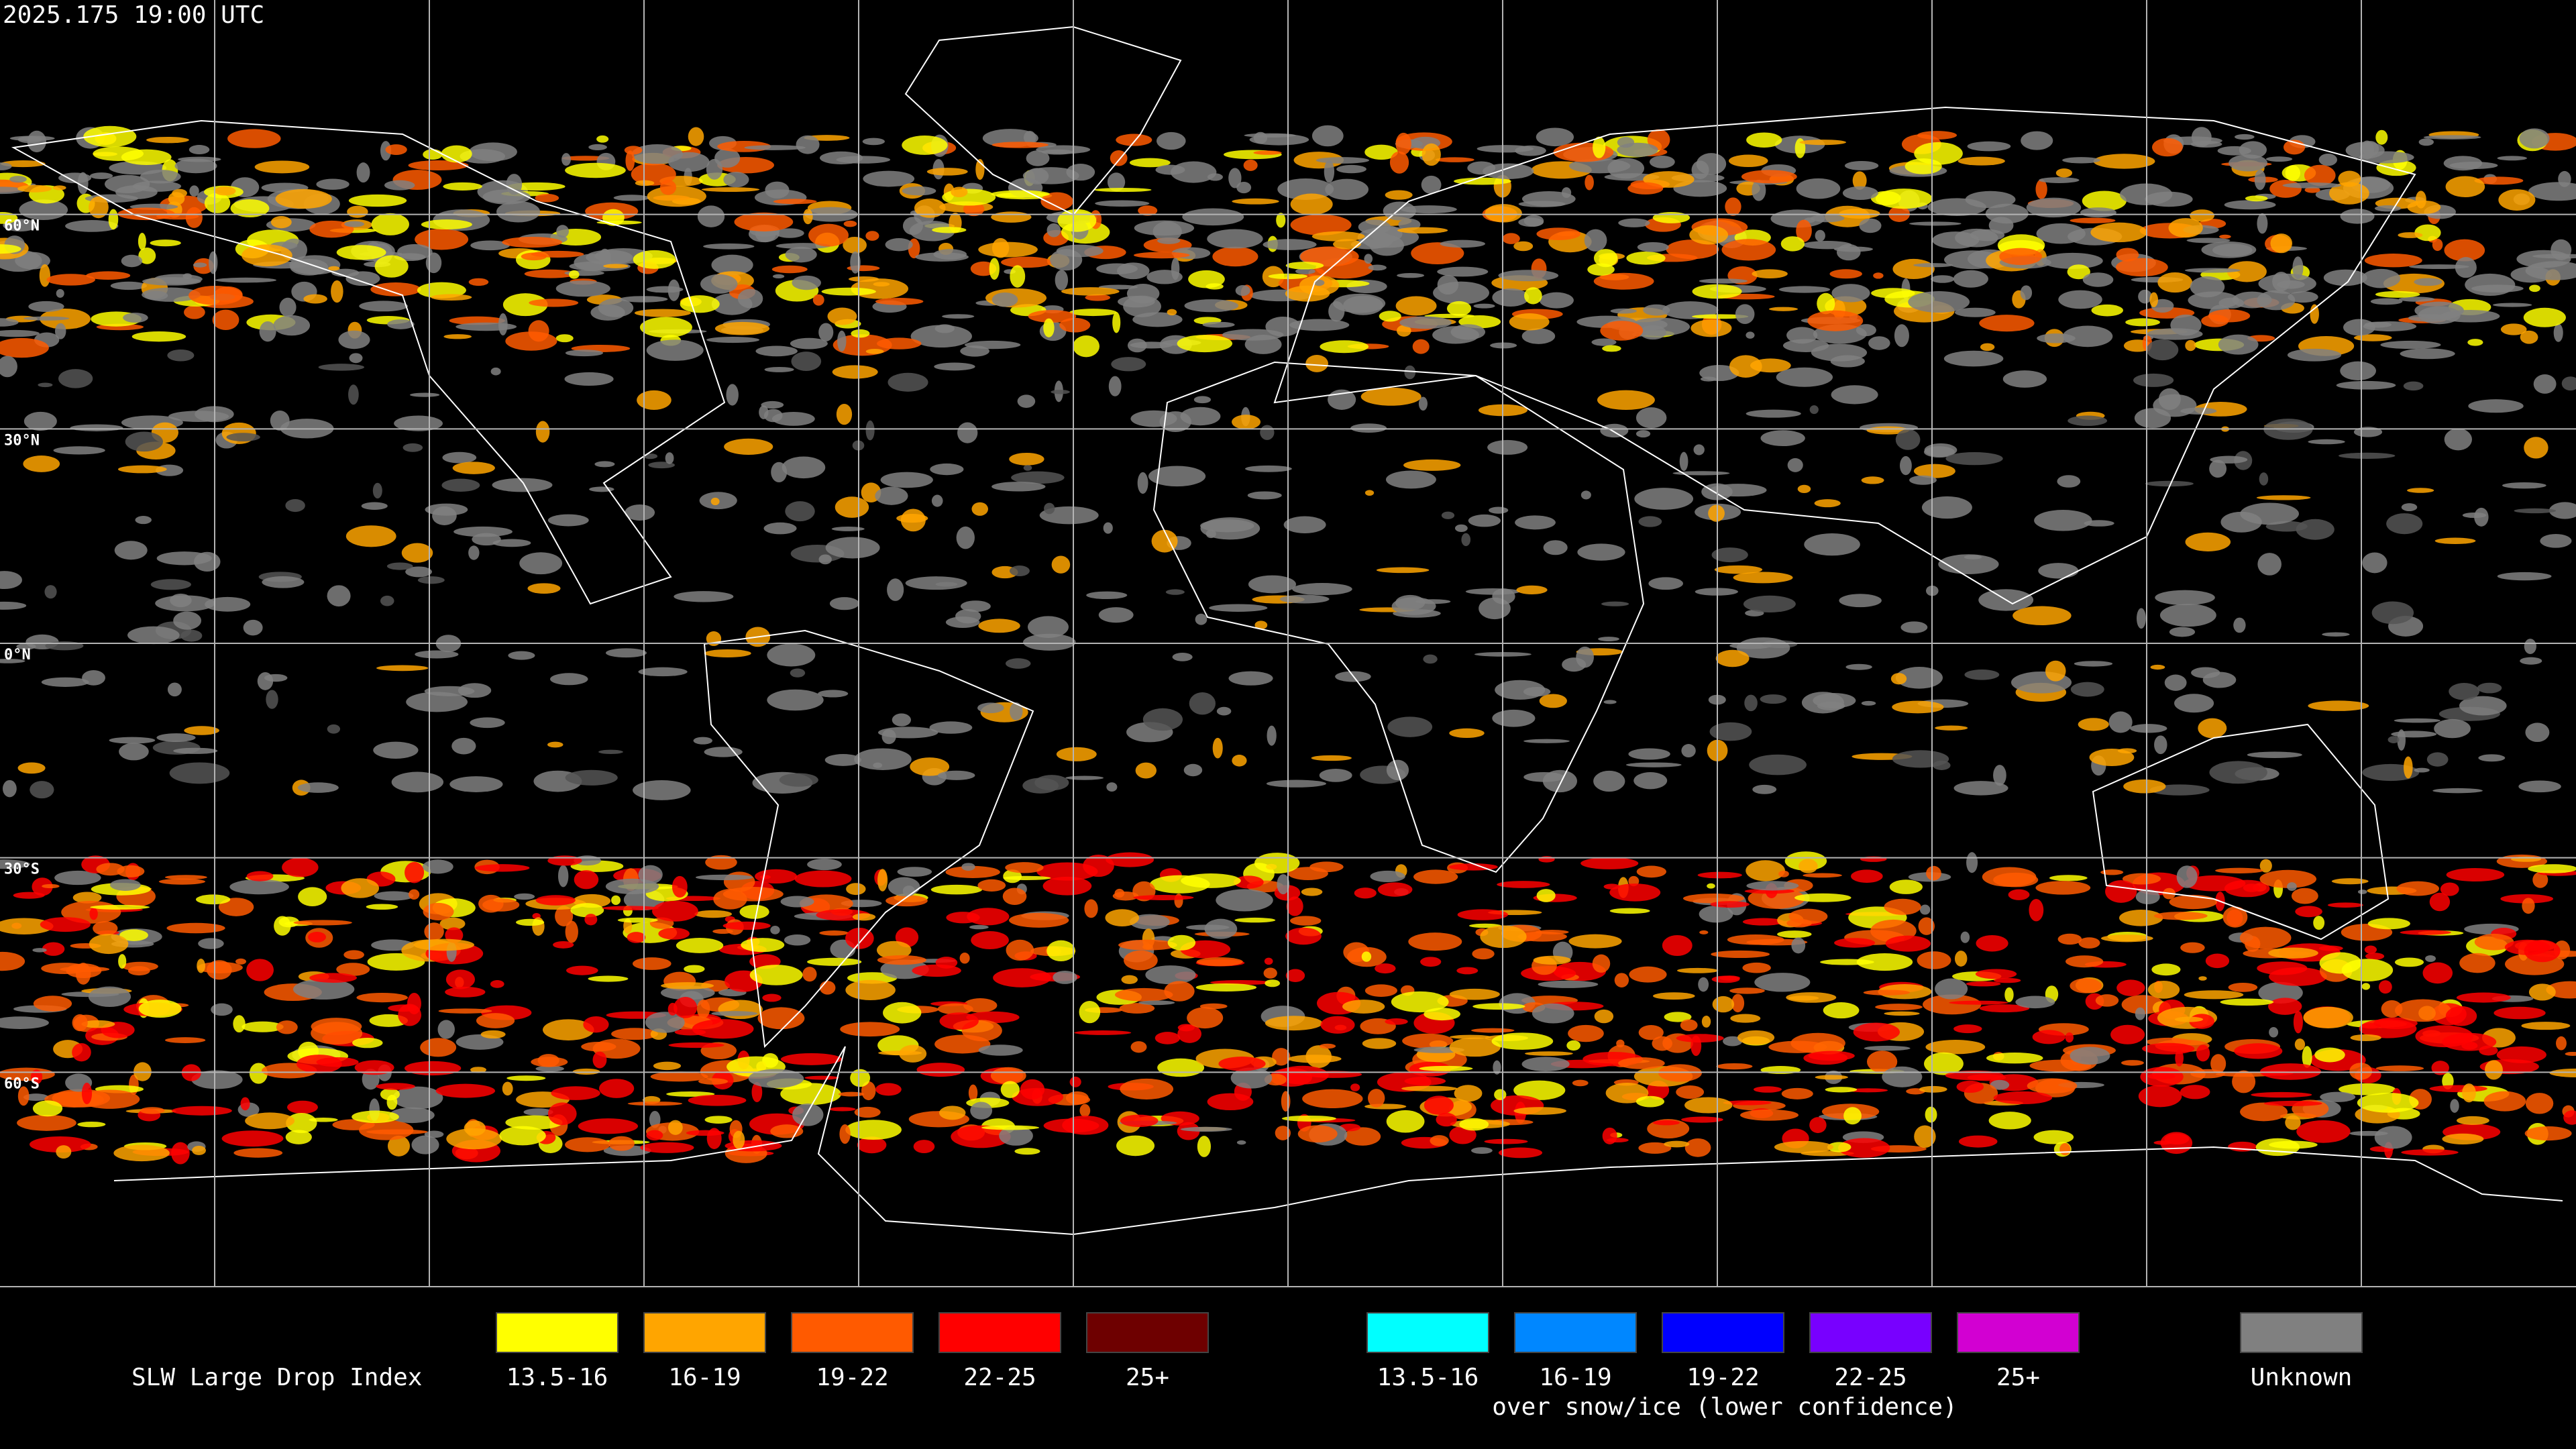 This screenshot has width=2576, height=1449. I want to click on timestamp: 2025.175 19:00 UTC, so click(133, 15).